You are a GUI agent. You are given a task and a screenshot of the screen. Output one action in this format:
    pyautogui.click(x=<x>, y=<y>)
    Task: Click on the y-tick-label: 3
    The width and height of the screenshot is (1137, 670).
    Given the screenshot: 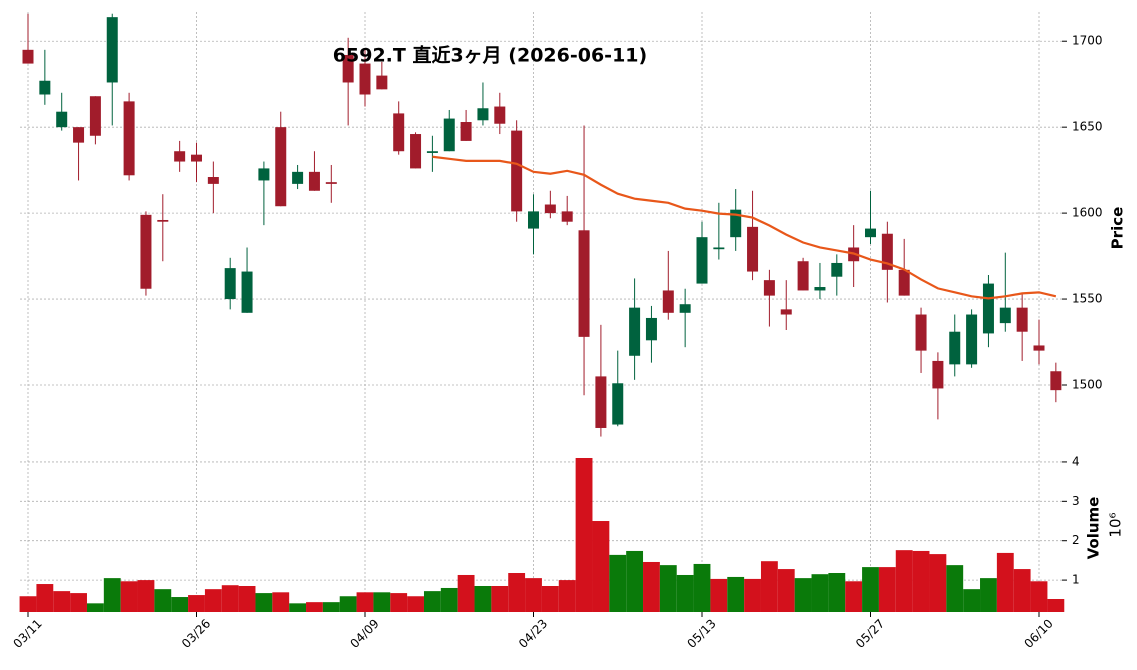 What is the action you would take?
    pyautogui.click(x=1076, y=501)
    